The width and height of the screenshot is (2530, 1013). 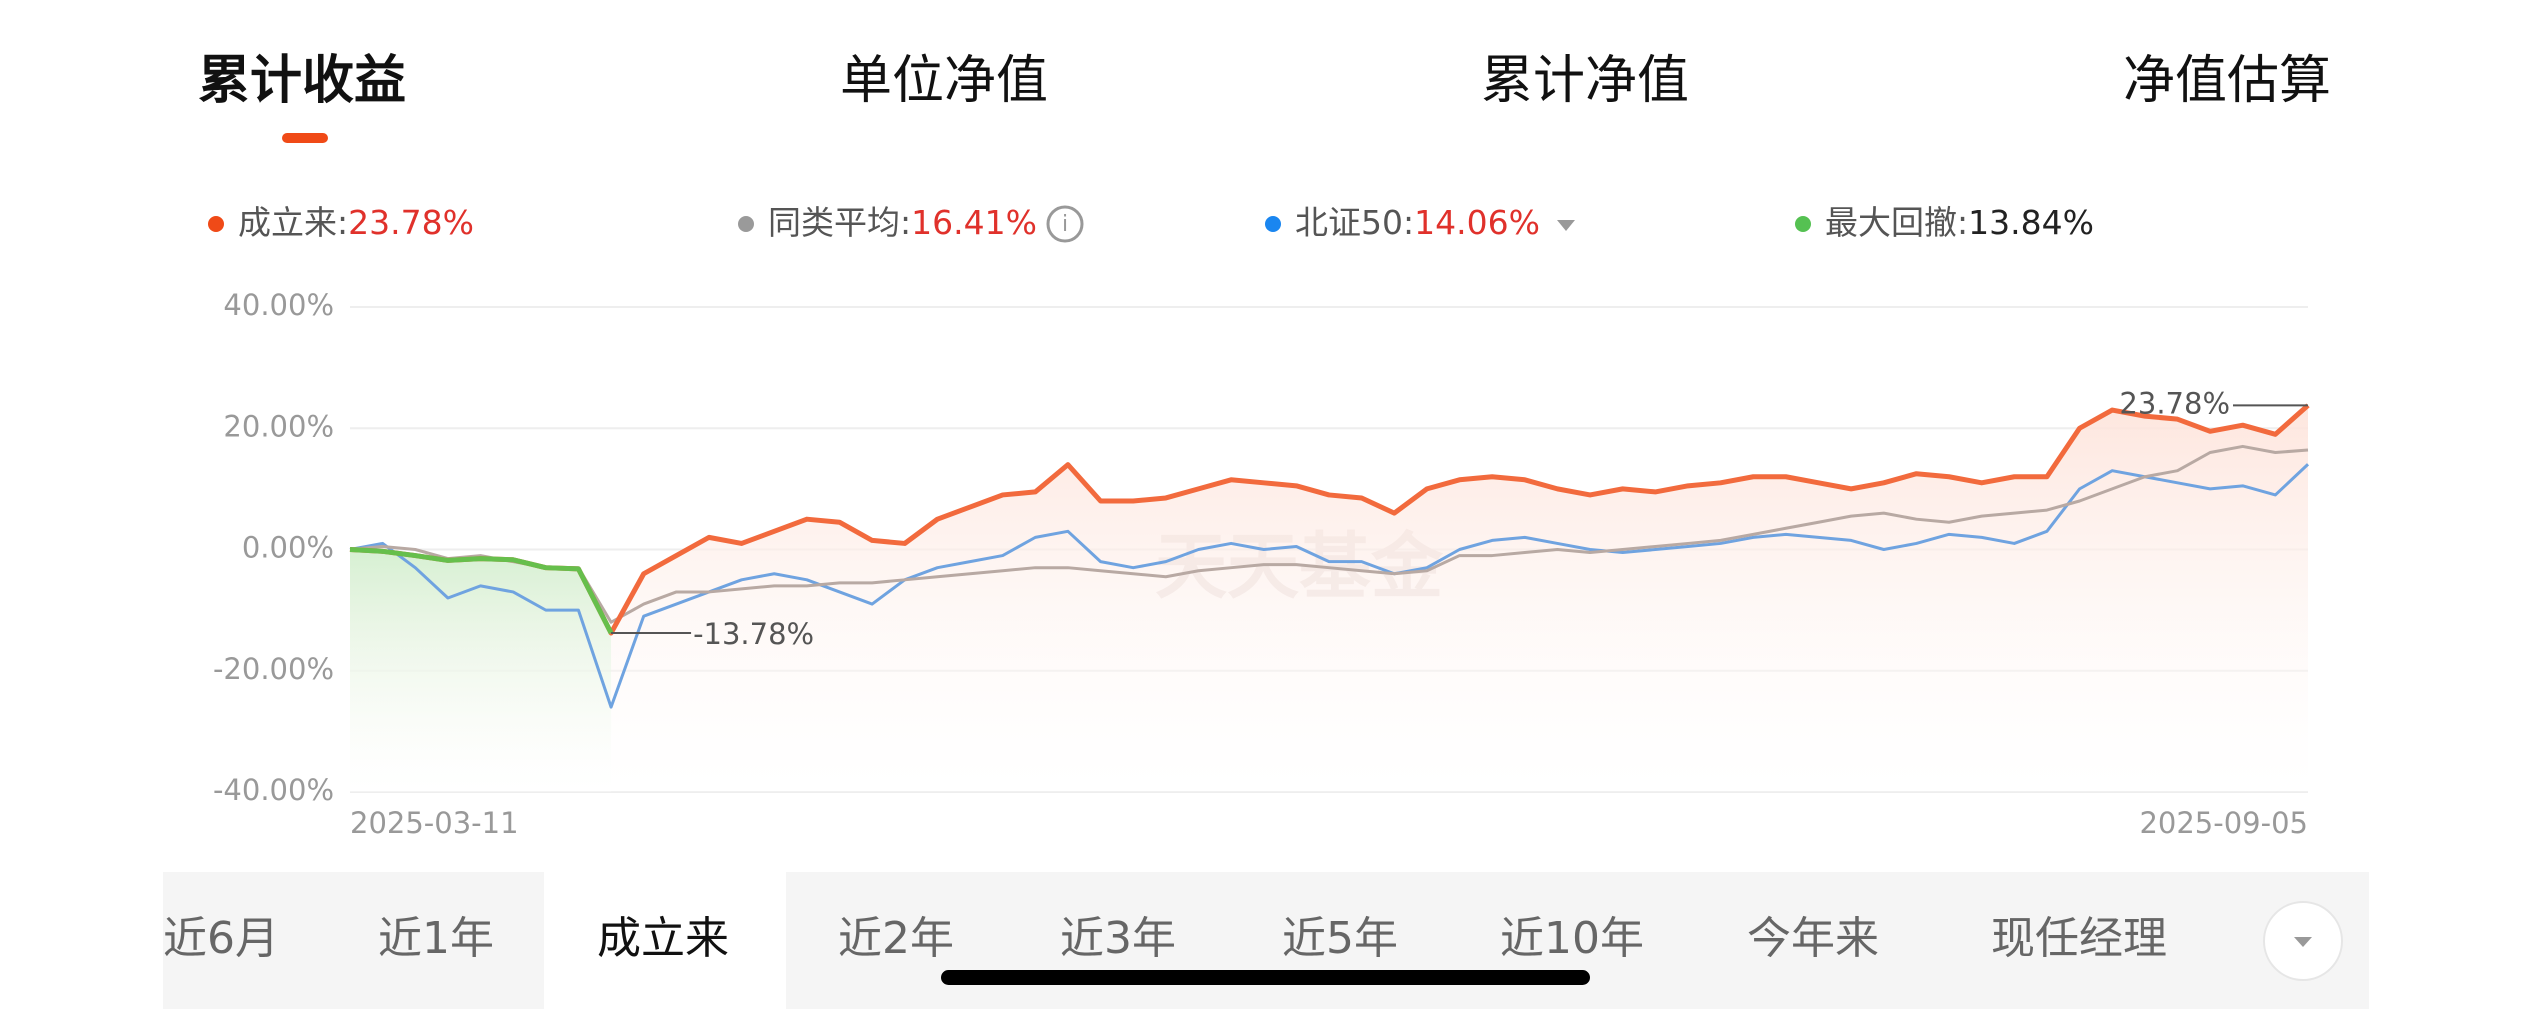 I want to click on legend-entry: 成立来:23.78%, so click(x=356, y=222).